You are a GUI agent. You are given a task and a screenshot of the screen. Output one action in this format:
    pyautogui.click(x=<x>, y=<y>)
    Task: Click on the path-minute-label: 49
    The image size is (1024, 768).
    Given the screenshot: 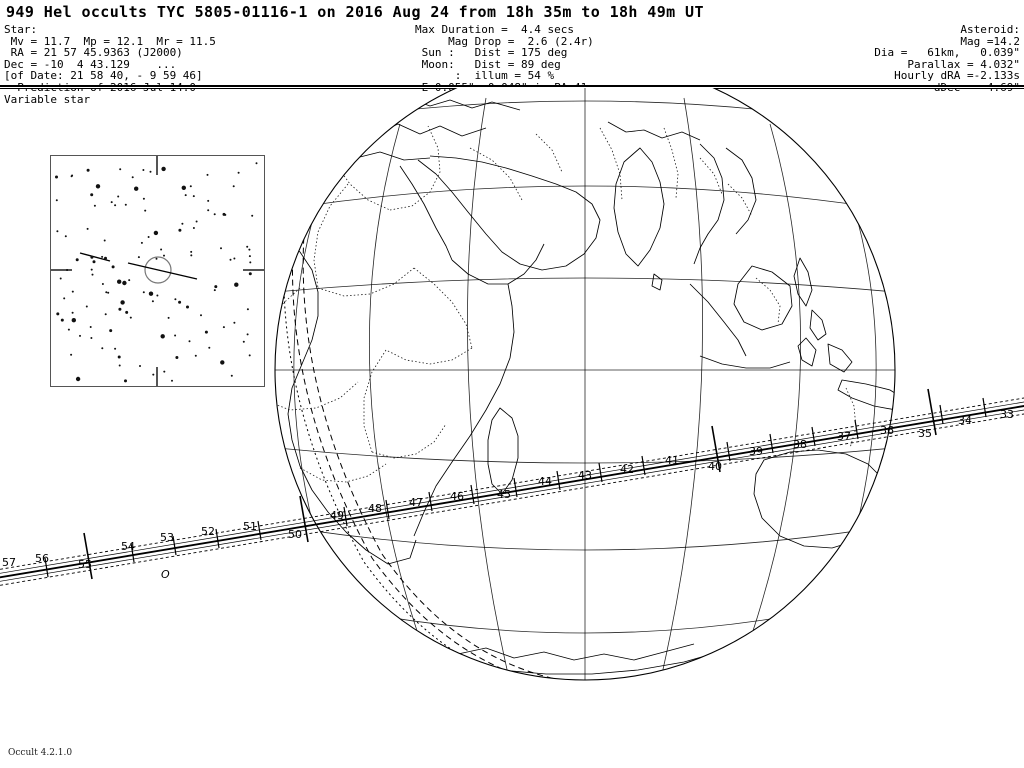 What is the action you would take?
    pyautogui.click(x=337, y=515)
    